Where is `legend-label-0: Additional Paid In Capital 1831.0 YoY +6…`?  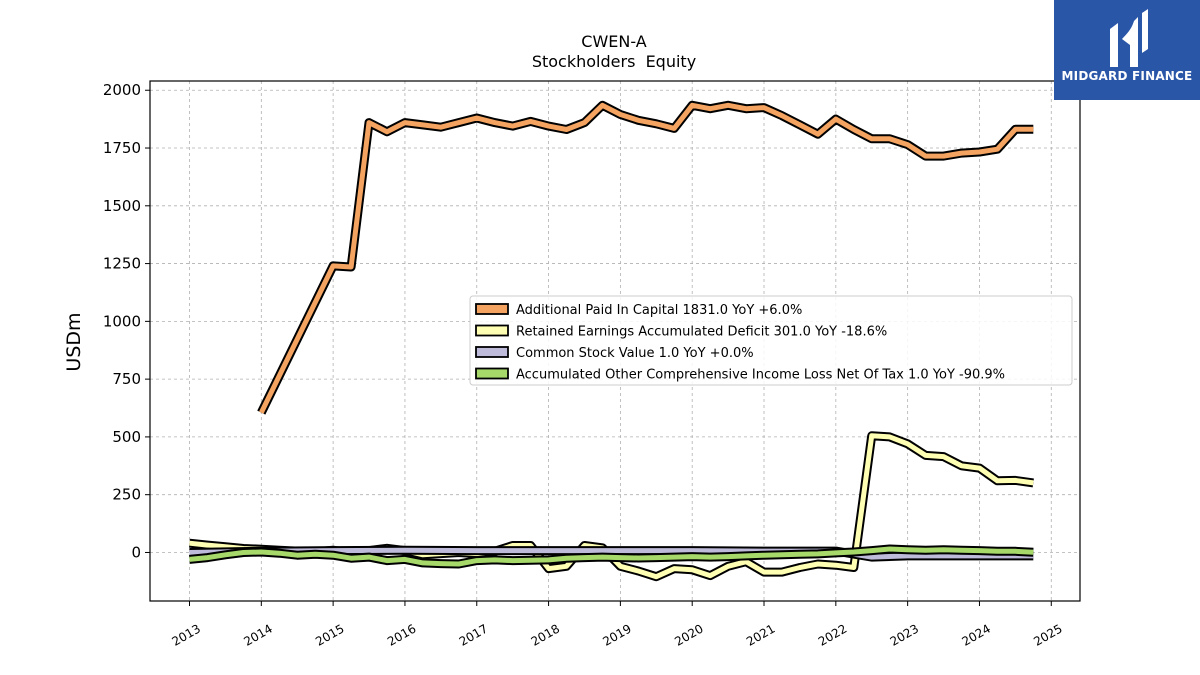
legend-label-0: Additional Paid In Capital 1831.0 YoY +6… is located at coordinates (659, 310).